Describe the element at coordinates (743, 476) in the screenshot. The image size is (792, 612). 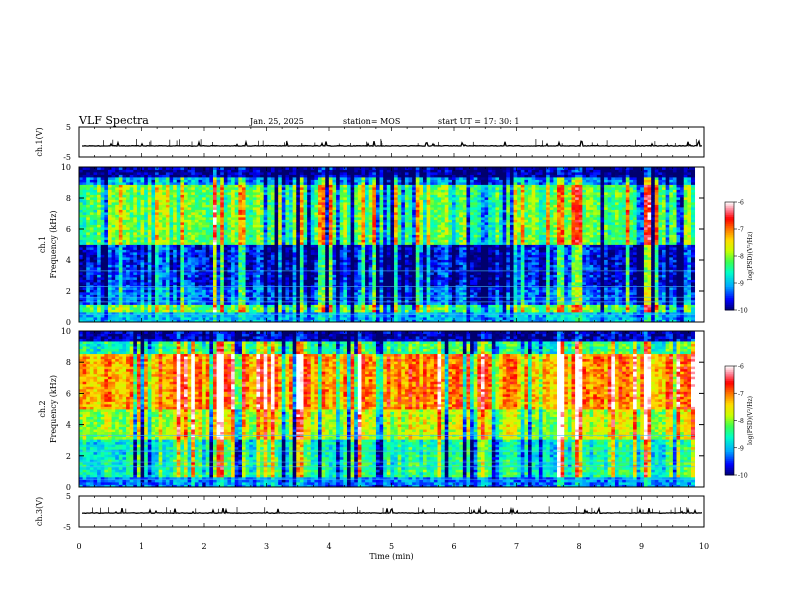
I see `ch2-colorbar-tick: -10` at that location.